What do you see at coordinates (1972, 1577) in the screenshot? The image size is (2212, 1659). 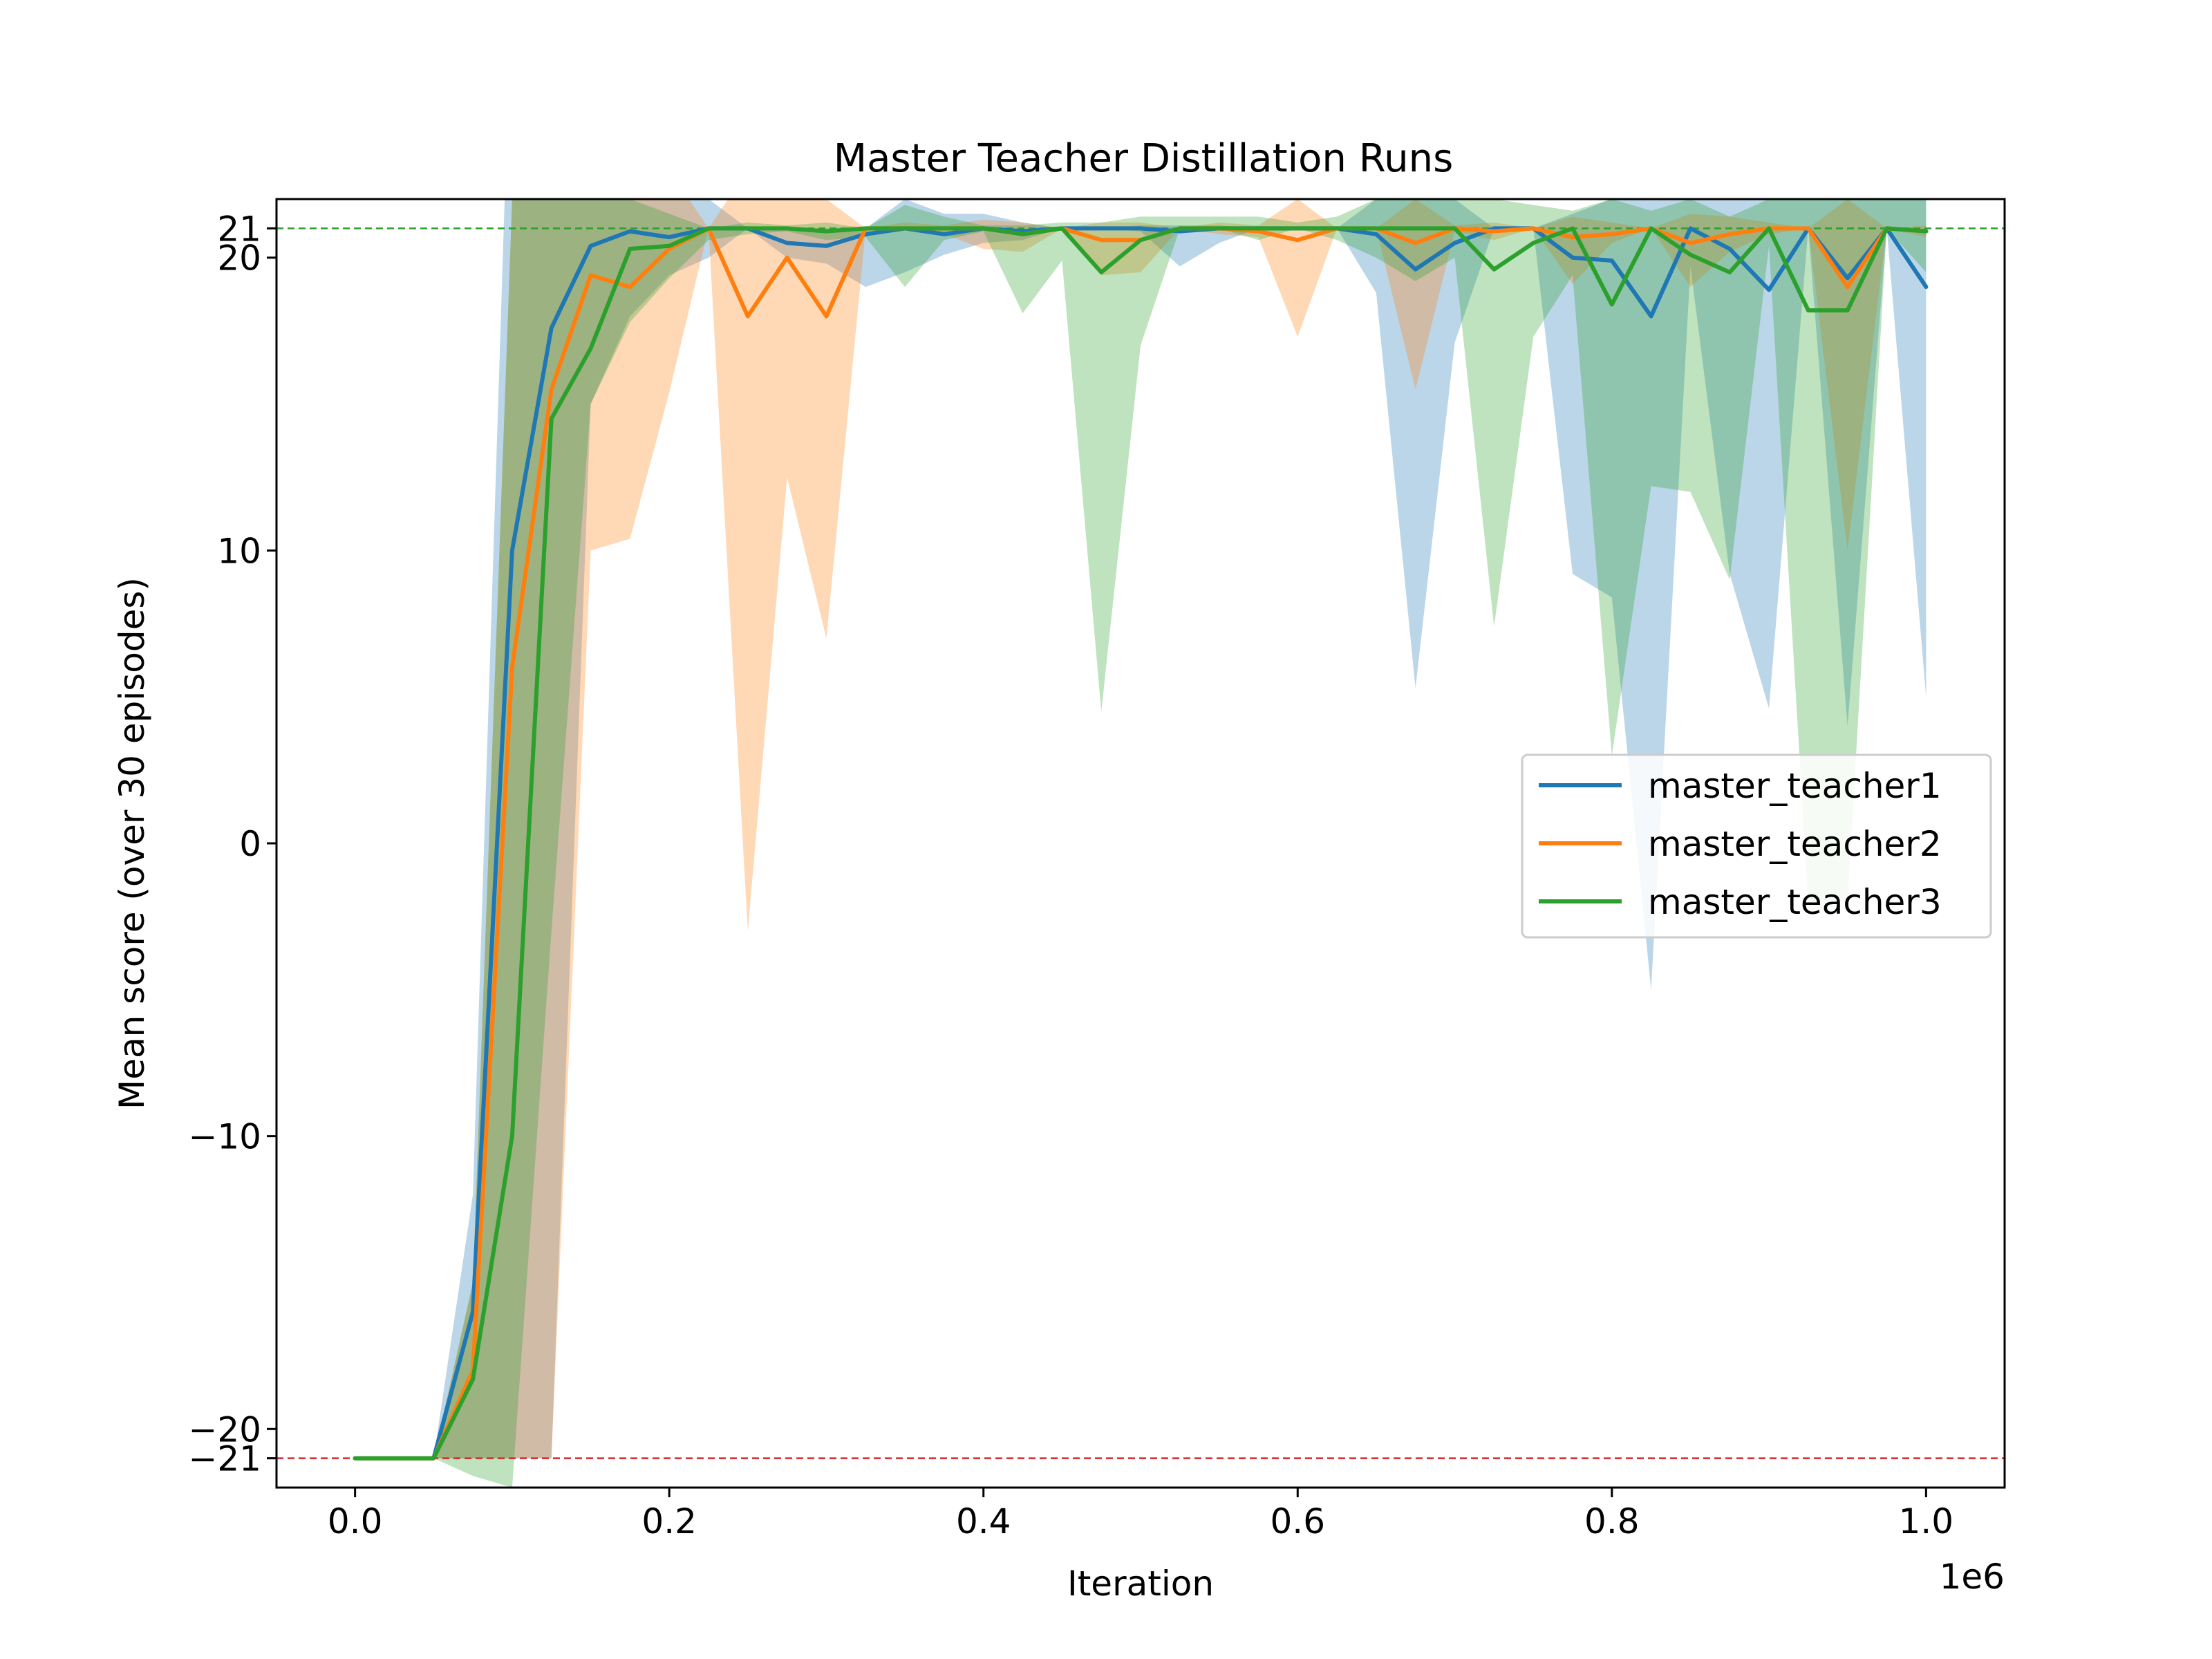 I see `x-axis-offset-label: 1e6` at bounding box center [1972, 1577].